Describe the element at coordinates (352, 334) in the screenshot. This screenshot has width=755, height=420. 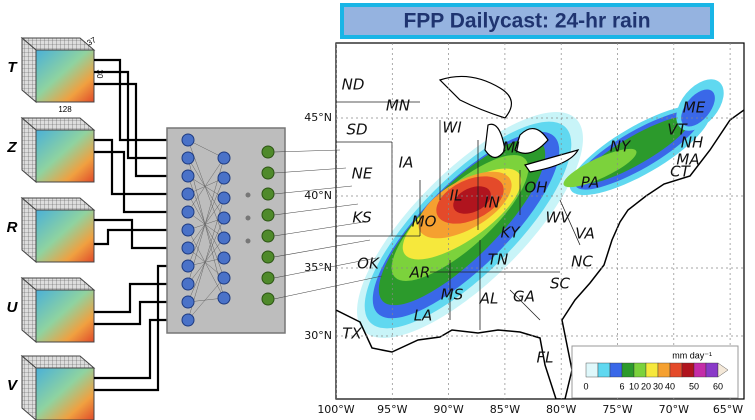
I see `state-label: TX` at that location.